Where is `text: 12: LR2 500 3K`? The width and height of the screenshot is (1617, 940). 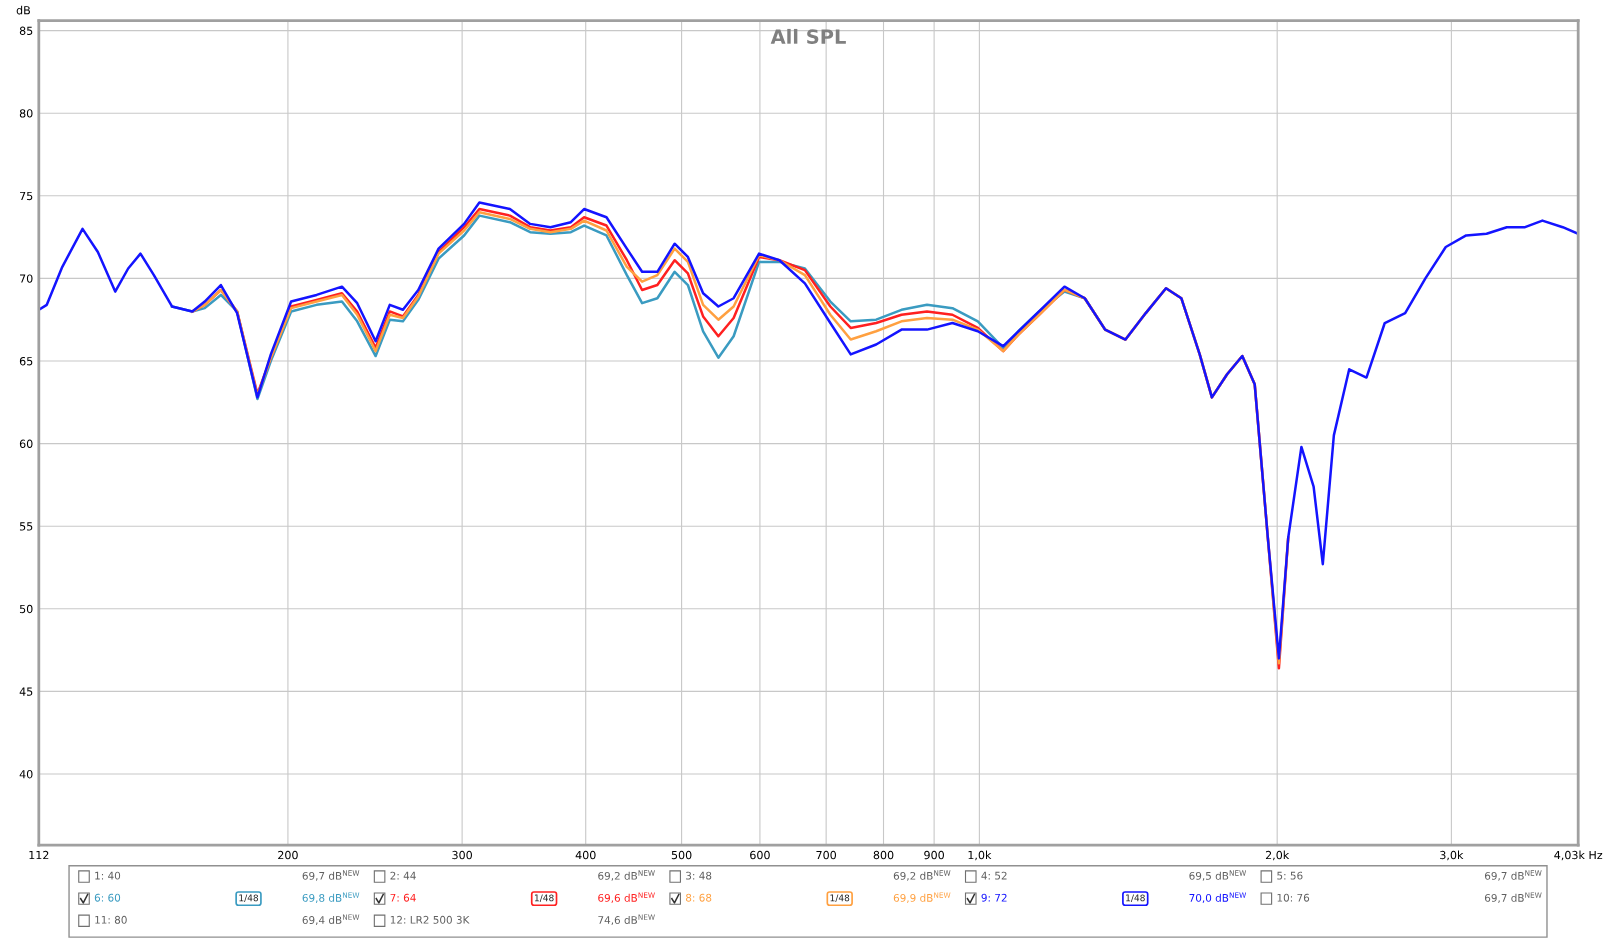
text: 12: LR2 500 3K is located at coordinates (430, 919).